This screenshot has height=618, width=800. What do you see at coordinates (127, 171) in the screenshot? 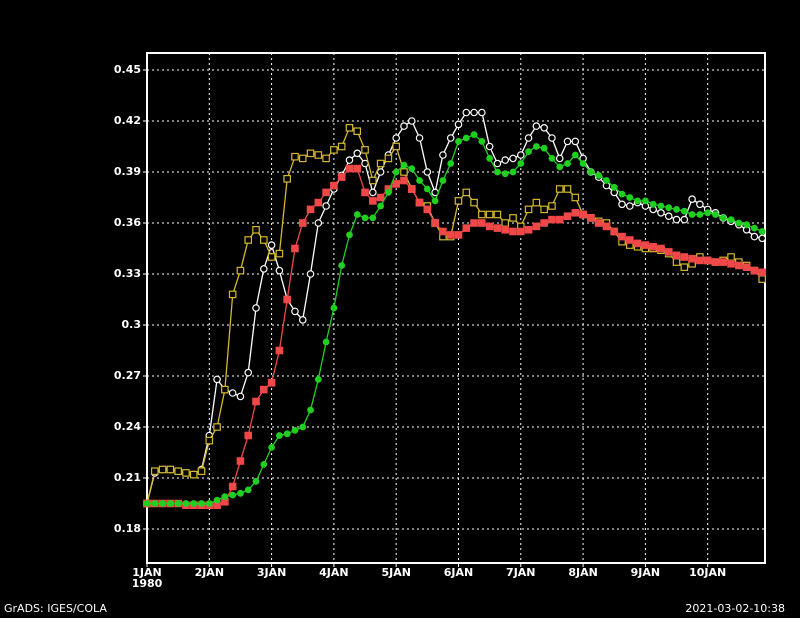
I see `y-tick-label: 0.39` at bounding box center [127, 171].